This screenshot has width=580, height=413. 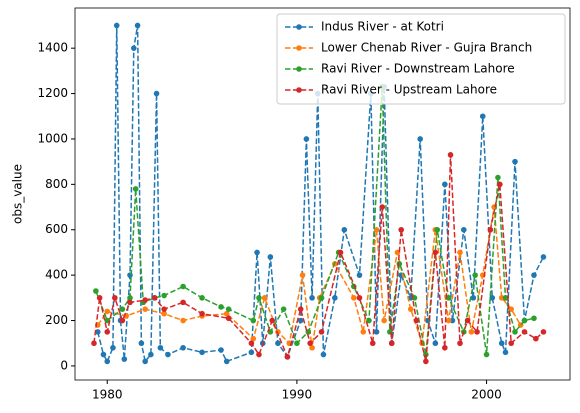 I want to click on y-tick-label: 200, so click(x=56, y=320).